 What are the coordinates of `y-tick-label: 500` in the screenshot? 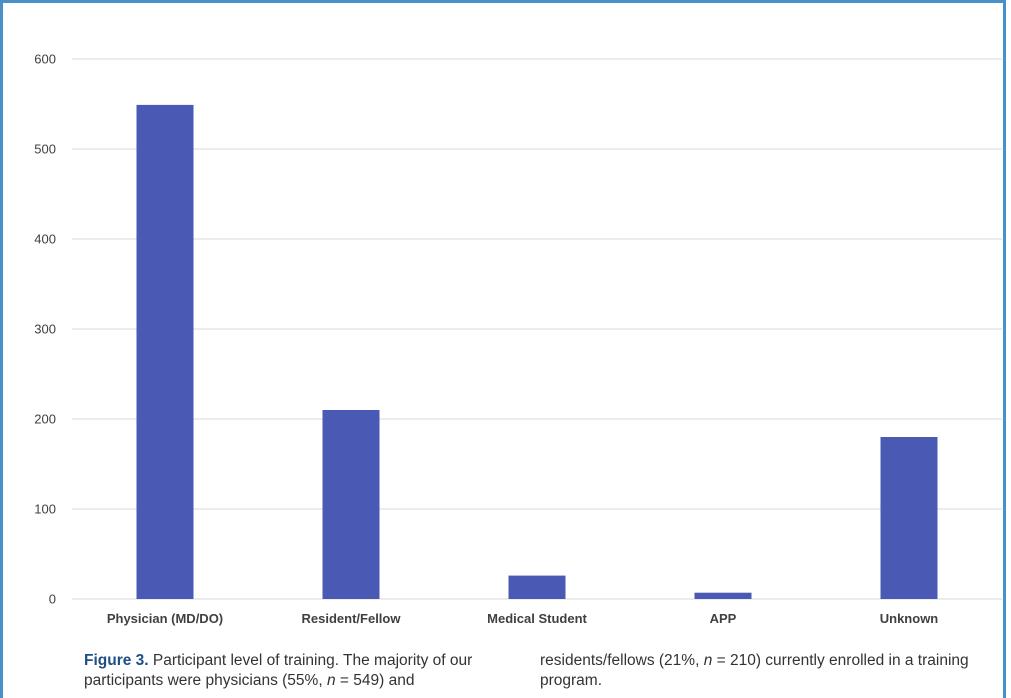 It's located at (45, 149).